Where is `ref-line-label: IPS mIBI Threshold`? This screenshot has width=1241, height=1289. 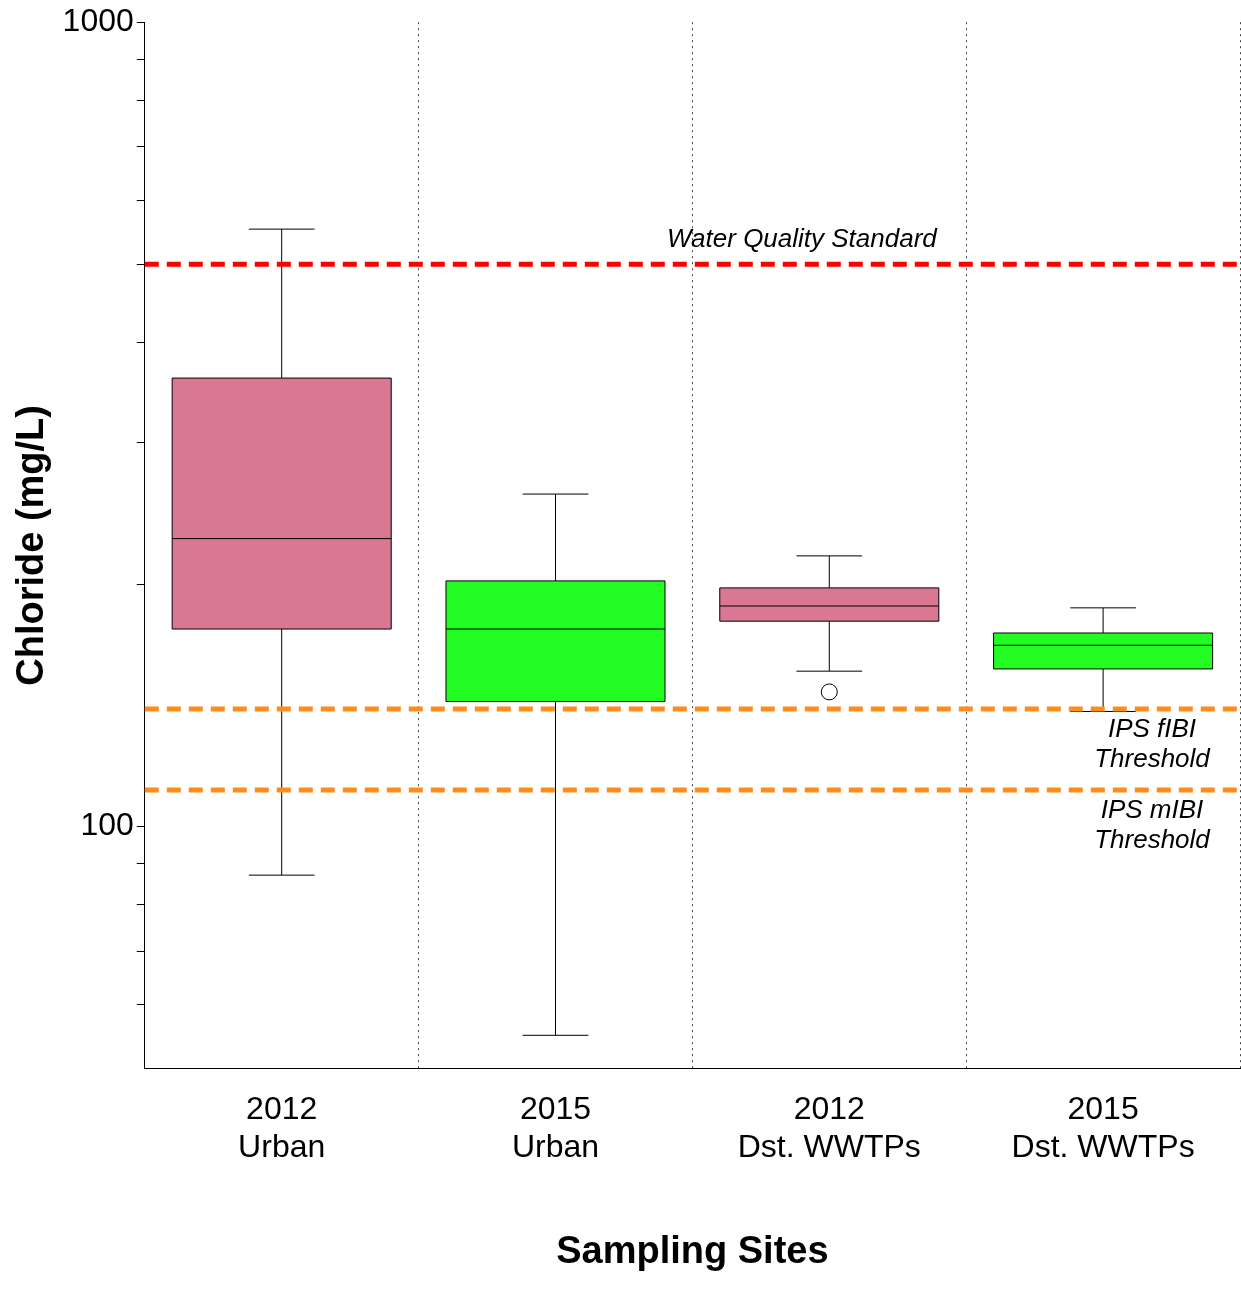
ref-line-label: IPS mIBI Threshold is located at coordinates (1153, 824).